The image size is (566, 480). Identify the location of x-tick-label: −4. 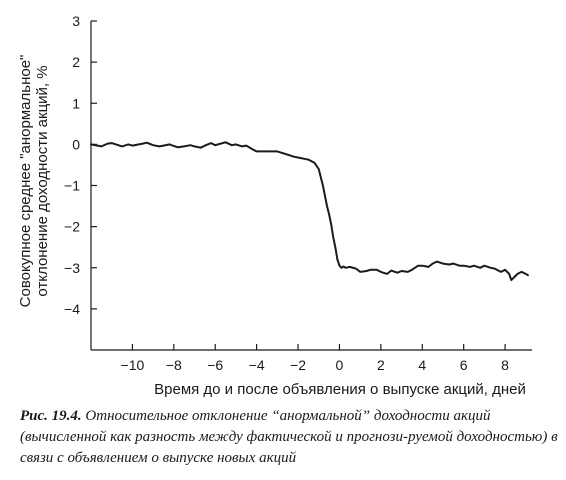
(257, 365).